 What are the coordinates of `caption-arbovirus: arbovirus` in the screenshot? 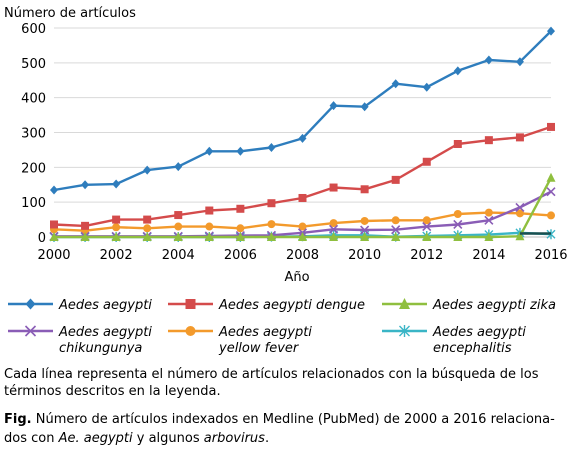 It's located at (234, 438).